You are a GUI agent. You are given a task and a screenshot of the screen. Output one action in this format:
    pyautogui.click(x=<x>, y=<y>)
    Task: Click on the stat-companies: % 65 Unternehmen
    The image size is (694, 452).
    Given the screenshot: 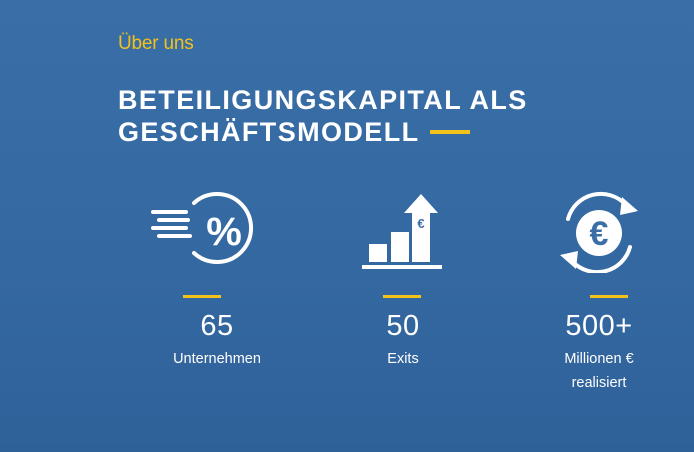 What is the action you would take?
    pyautogui.click(x=217, y=285)
    